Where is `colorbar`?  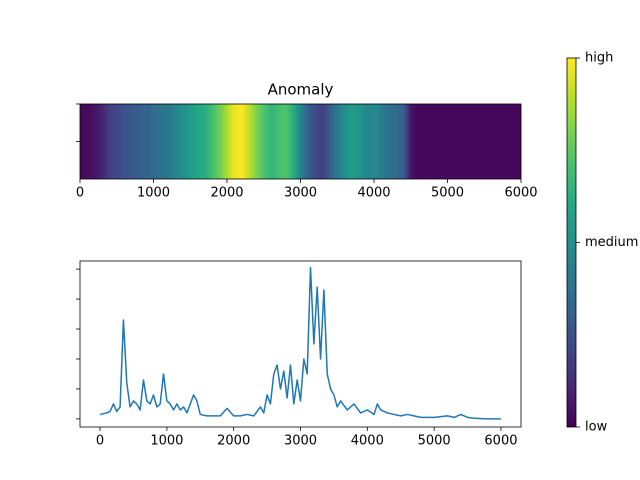
colorbar is located at coordinates (571, 242).